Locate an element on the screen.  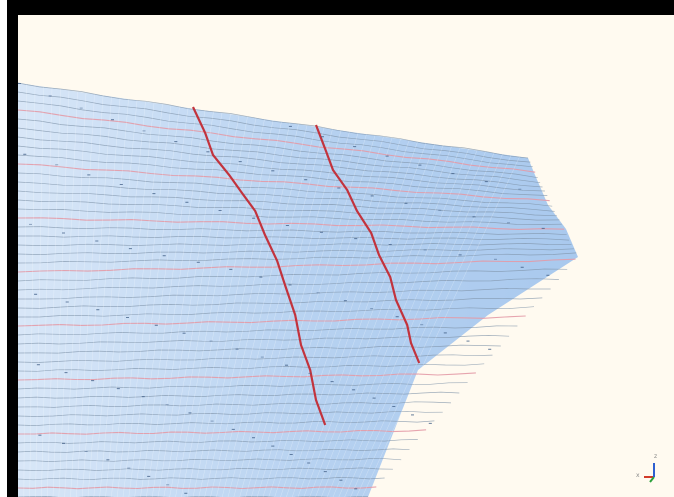
axis-triad-icon: z x is located at coordinates (651, 469).